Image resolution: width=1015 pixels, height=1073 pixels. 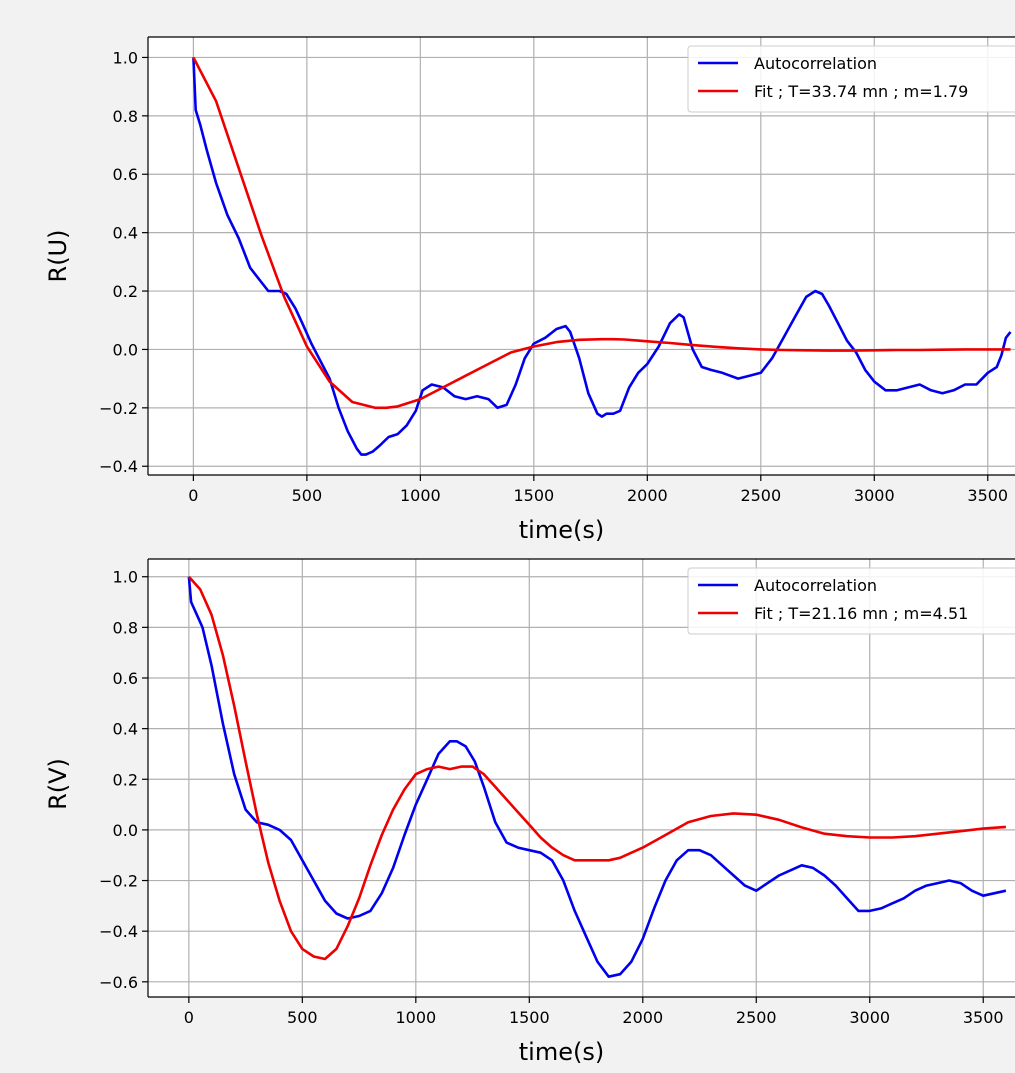 I want to click on y-axis-label: R(U), so click(x=58, y=256).